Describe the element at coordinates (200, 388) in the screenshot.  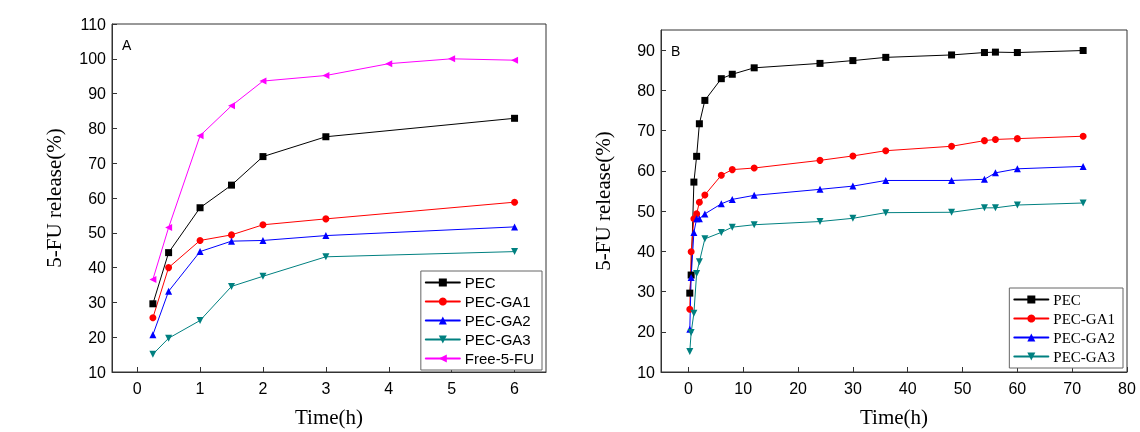
I see `x-tick-label: 1` at that location.